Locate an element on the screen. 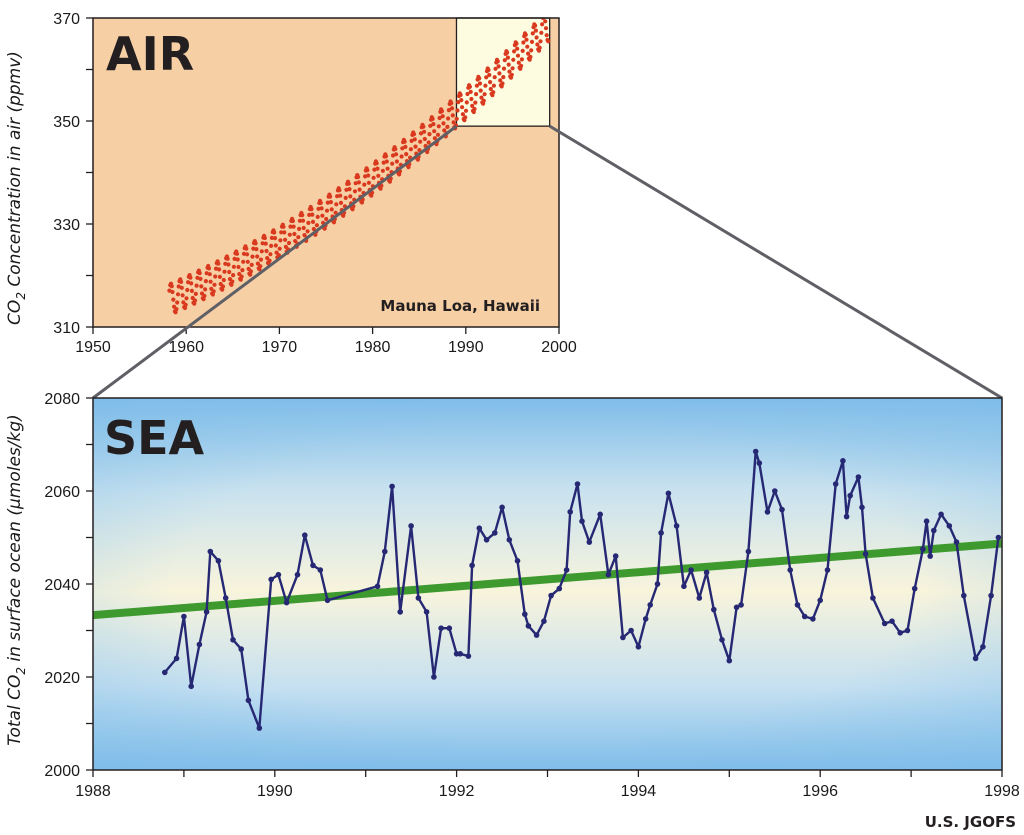 Image resolution: width=1024 pixels, height=835 pixels. air-x-tick-label: 1950 is located at coordinates (93, 347).